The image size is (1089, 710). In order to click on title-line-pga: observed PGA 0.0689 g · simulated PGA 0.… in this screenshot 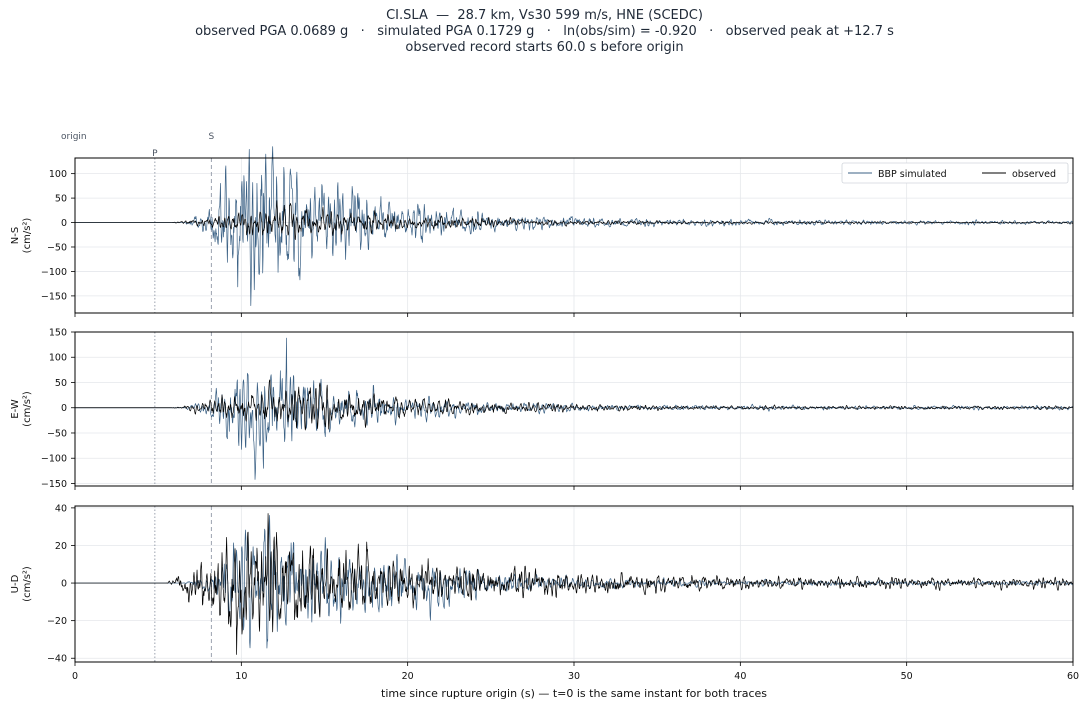, I will do `click(544, 31)`.